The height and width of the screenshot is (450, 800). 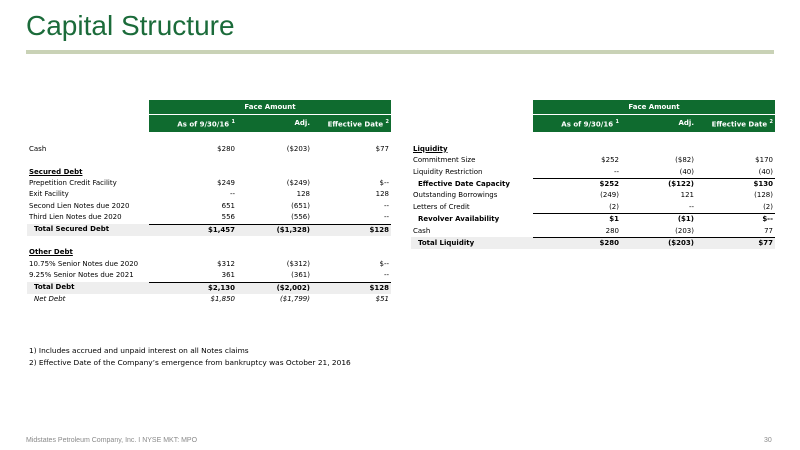 What do you see at coordinates (593, 195) in the screenshot?
I see `table-row: Outstanding Borrowings (249) 121 (128)` at bounding box center [593, 195].